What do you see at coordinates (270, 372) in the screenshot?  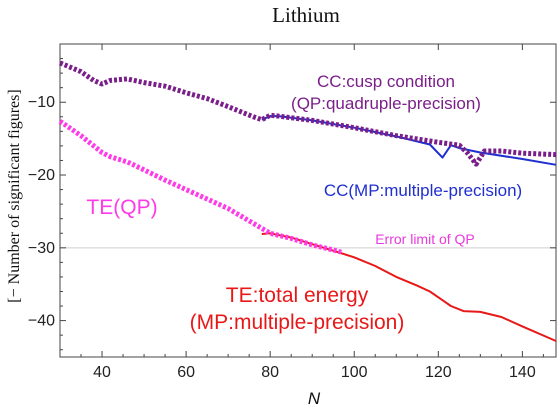 I see `x-tick-label: 80` at bounding box center [270, 372].